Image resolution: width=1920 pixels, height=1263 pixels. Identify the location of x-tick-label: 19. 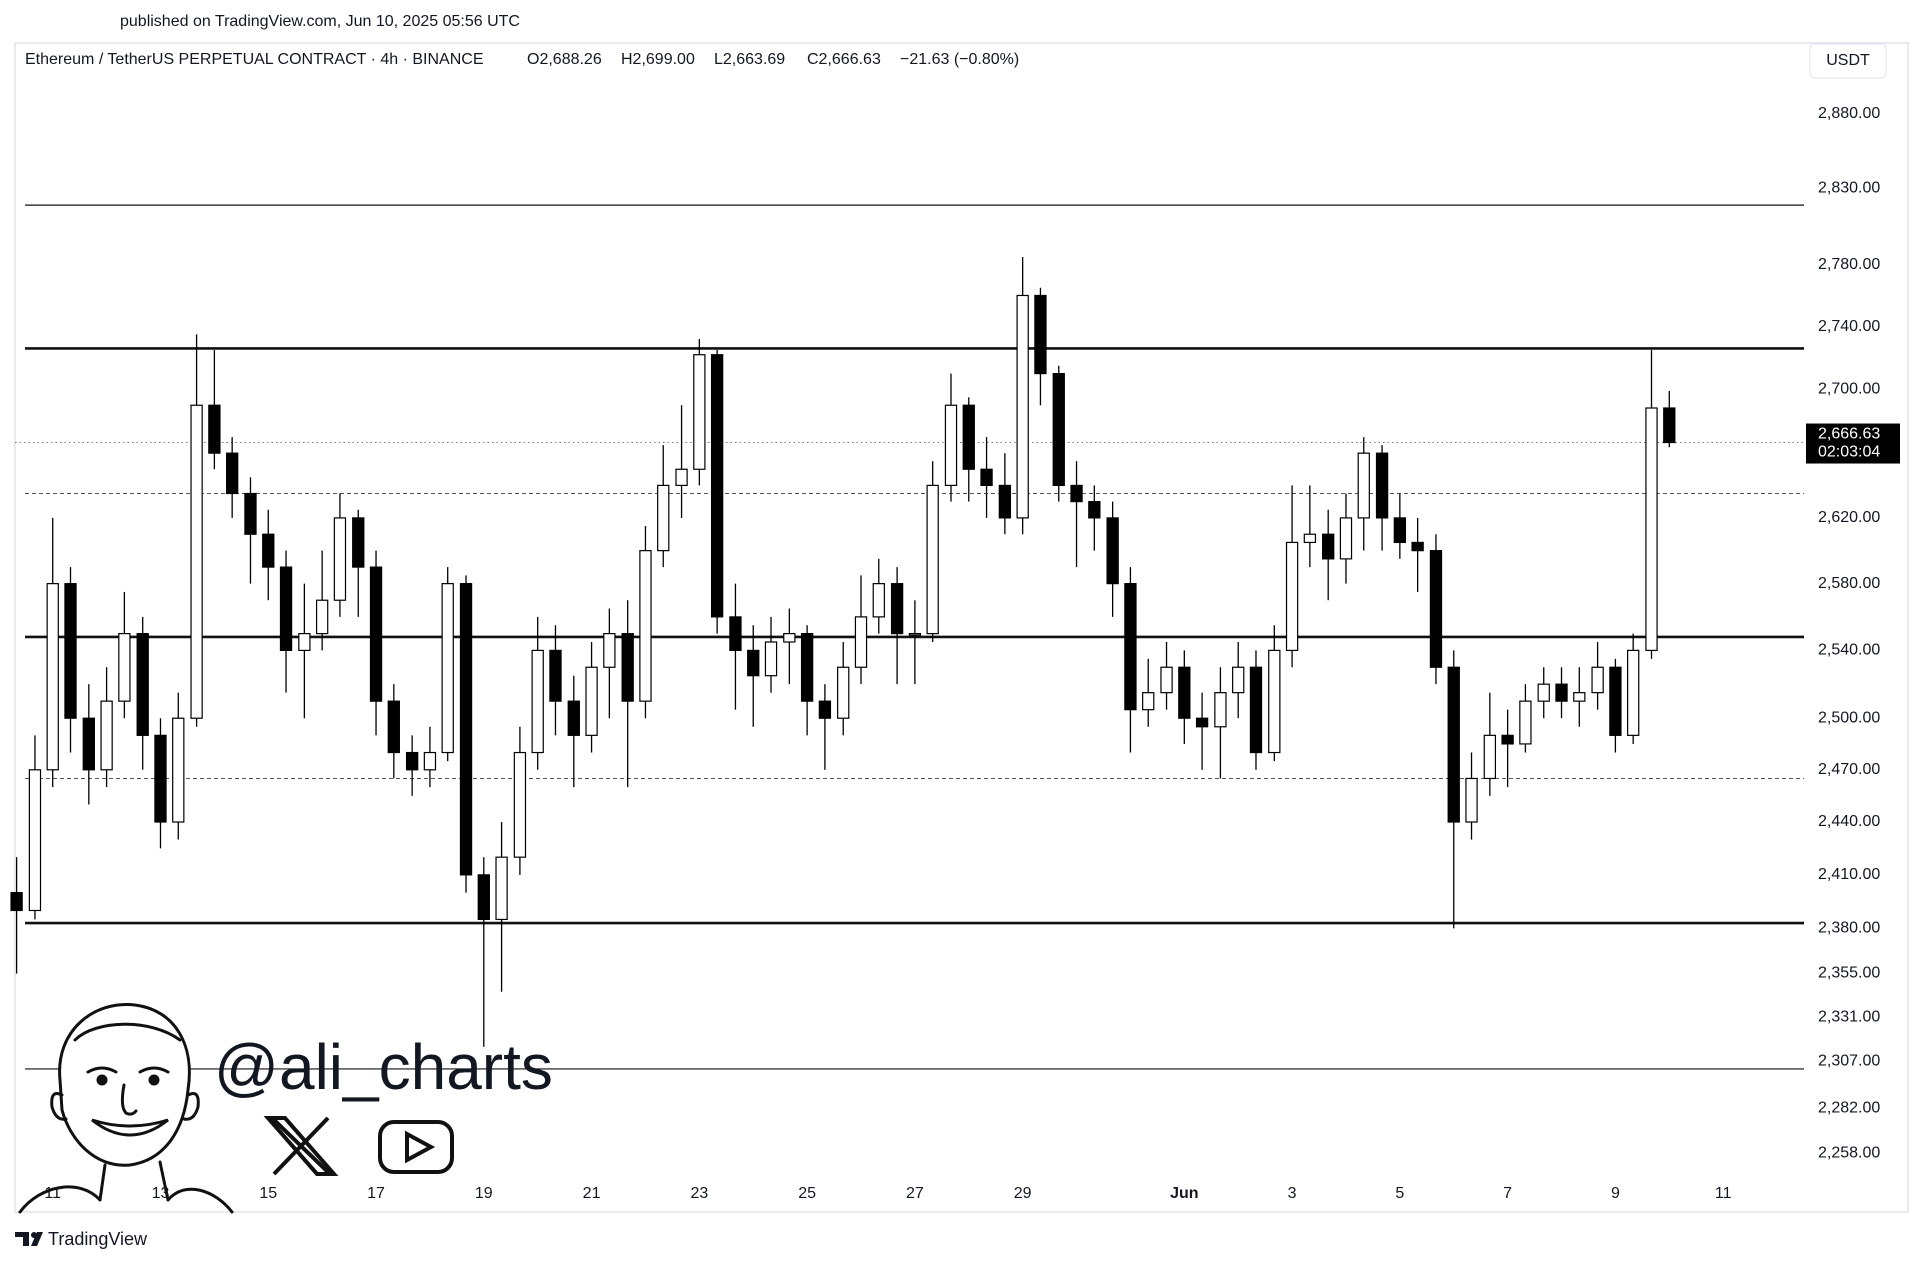
(484, 1193).